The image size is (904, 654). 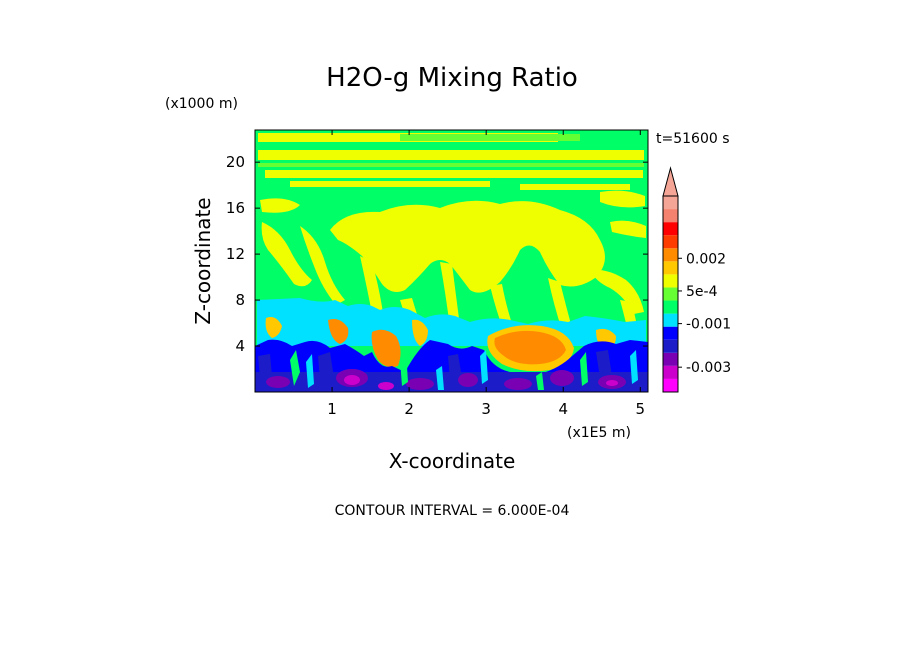 What do you see at coordinates (486, 409) in the screenshot?
I see `x-tick-label: 3` at bounding box center [486, 409].